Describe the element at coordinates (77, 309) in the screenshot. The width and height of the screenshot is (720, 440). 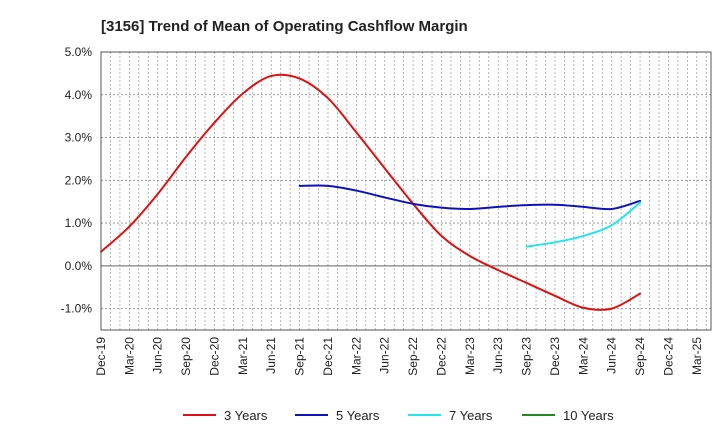
I see `y-tick-label: -1.0%` at that location.